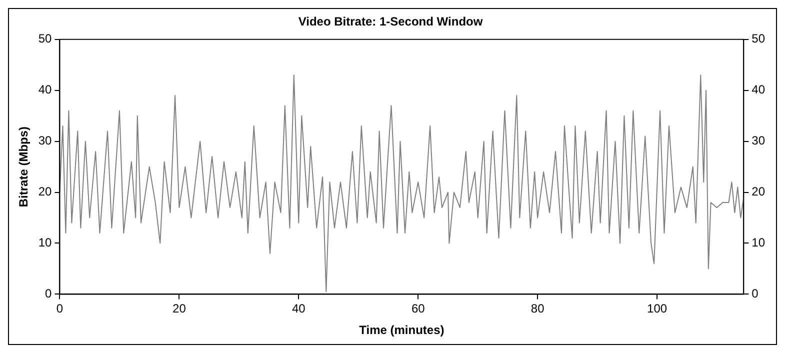 This screenshot has width=785, height=353. Describe the element at coordinates (759, 141) in the screenshot. I see `y2-tick-label: 30` at that location.